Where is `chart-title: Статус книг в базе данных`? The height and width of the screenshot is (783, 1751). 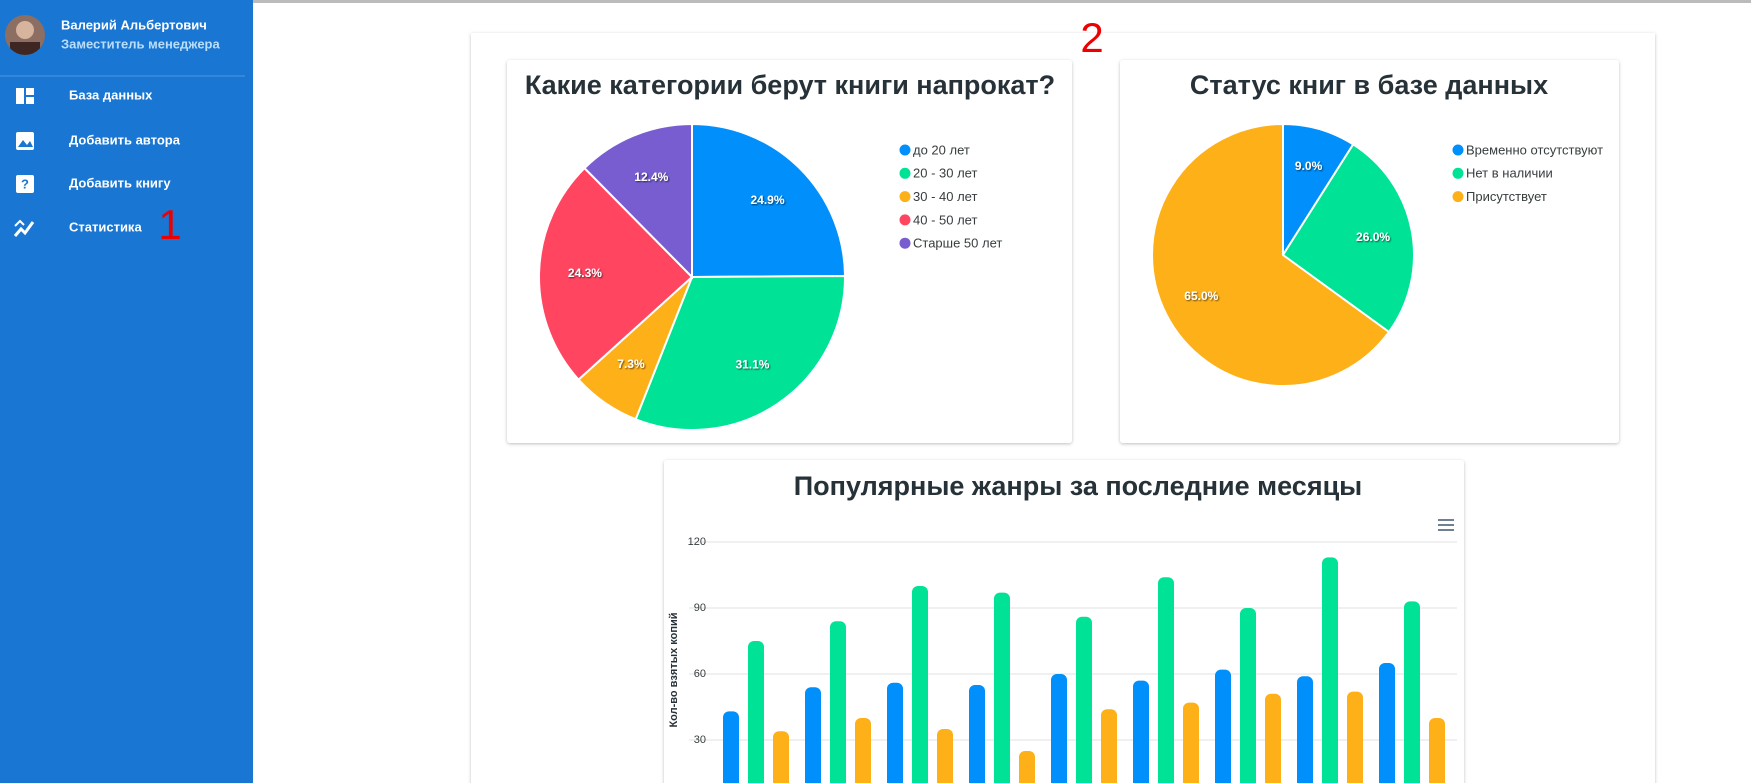 chart-title: Статус книг в базе данных is located at coordinates (1369, 85).